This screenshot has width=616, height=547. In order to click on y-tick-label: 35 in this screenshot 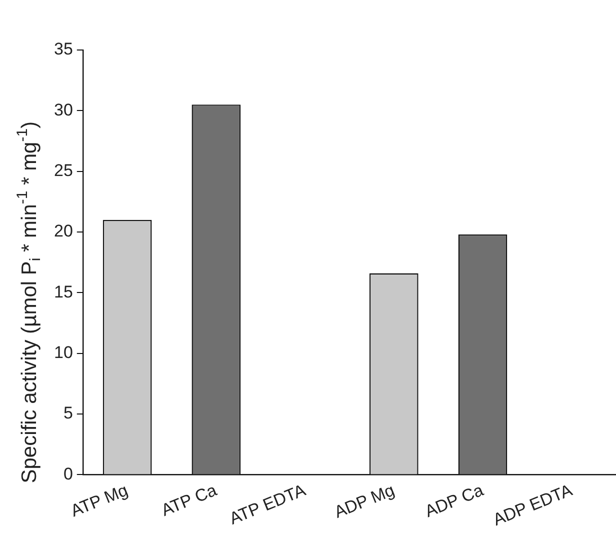, I will do `click(63, 49)`.